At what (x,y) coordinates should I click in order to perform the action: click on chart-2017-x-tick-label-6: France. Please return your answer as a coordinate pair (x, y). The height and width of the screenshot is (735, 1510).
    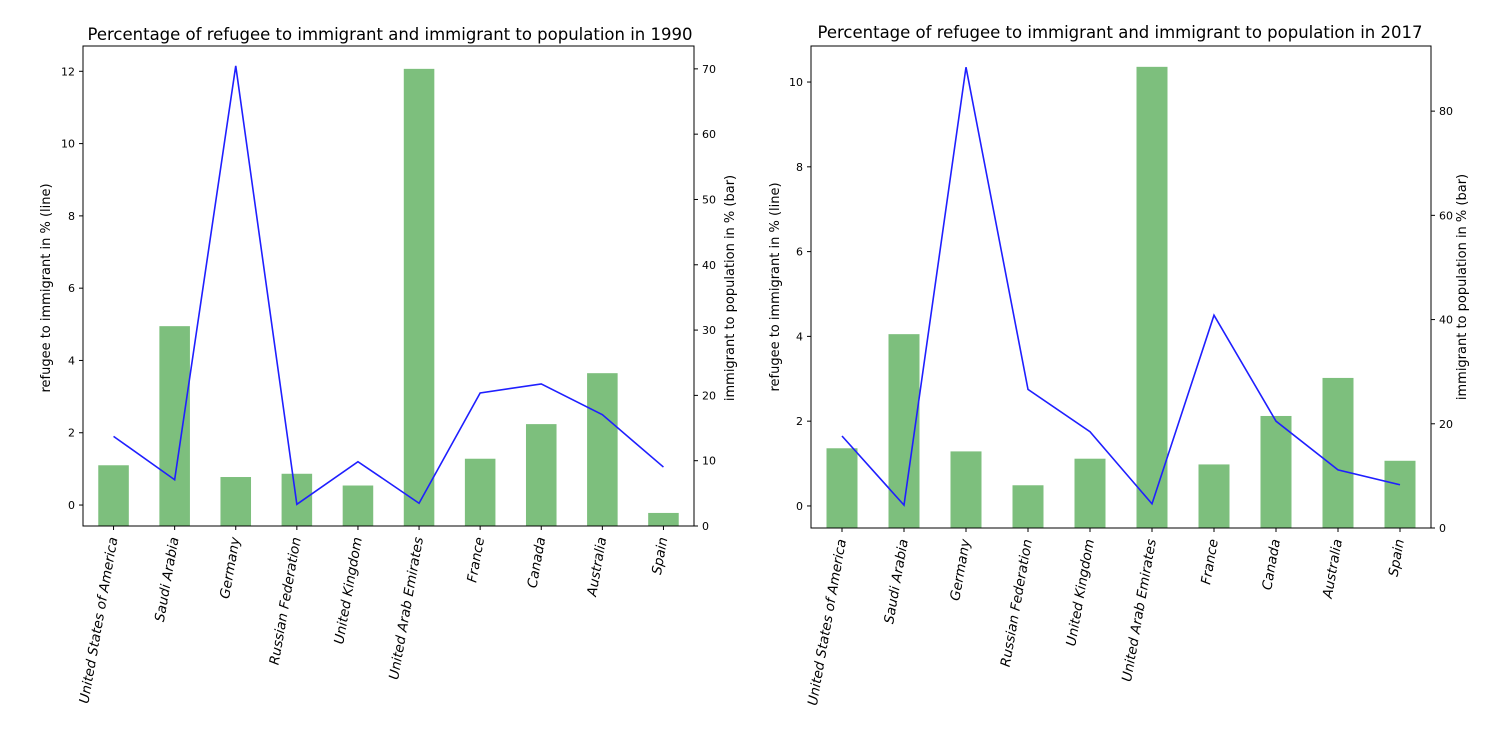
    Looking at the image, I should click on (1210, 562).